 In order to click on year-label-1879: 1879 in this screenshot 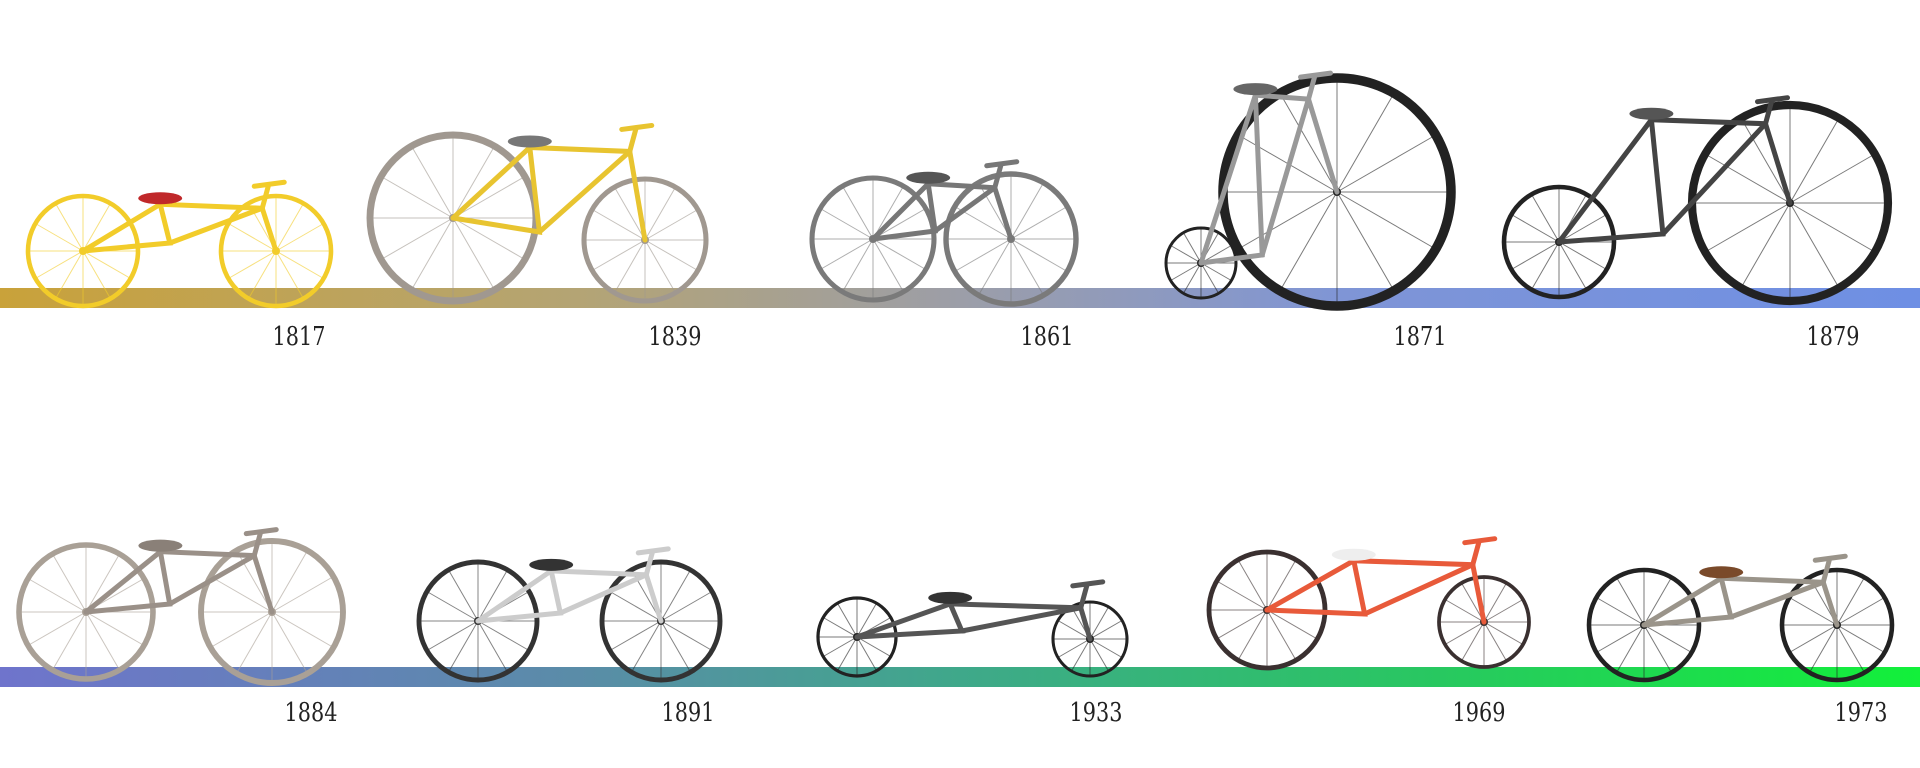, I will do `click(1833, 337)`.